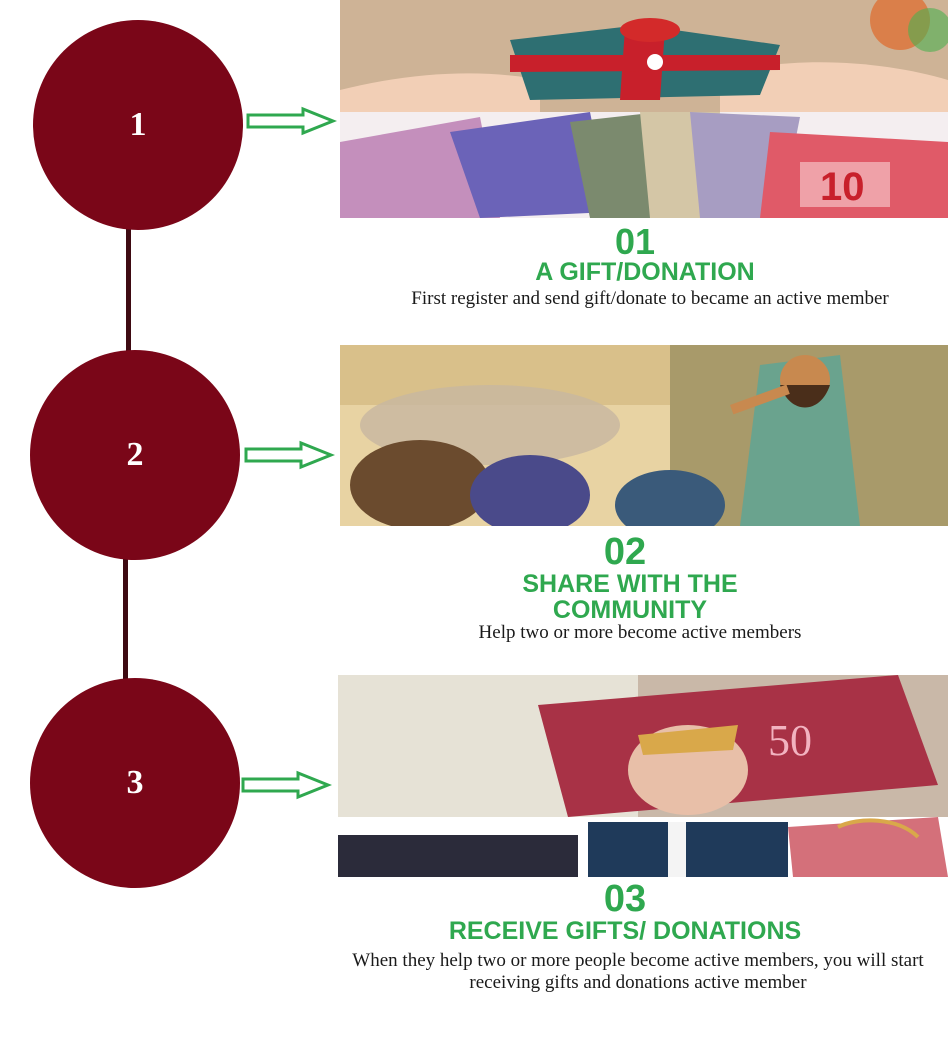 Image resolution: width=948 pixels, height=1048 pixels. I want to click on step-2-circle-label: 2, so click(135, 454).